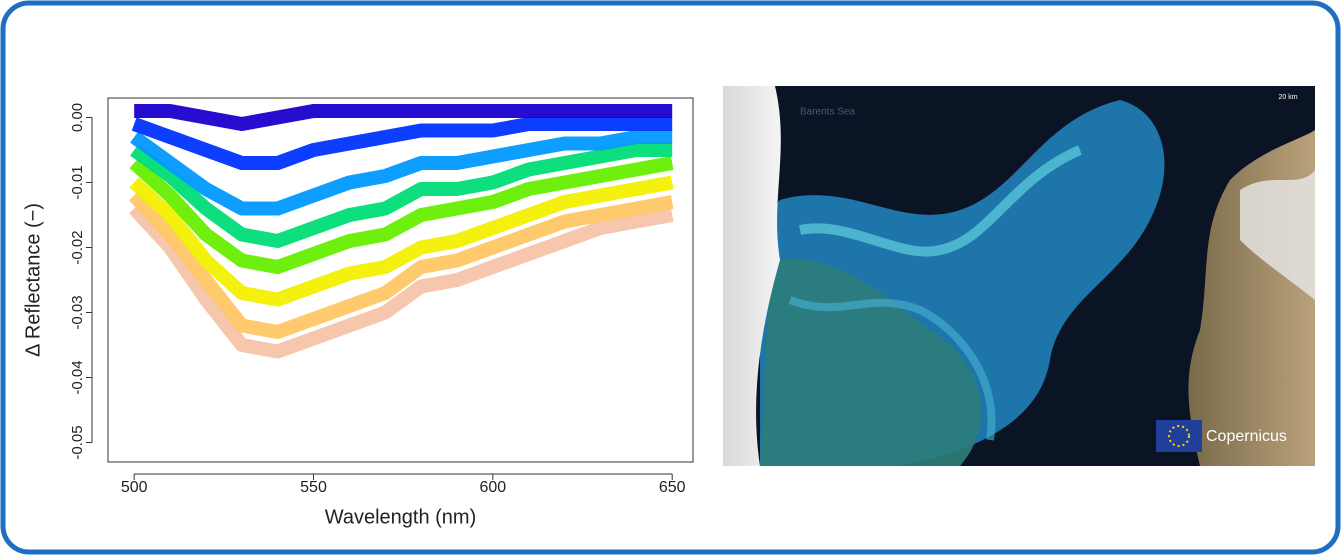  Describe the element at coordinates (134, 487) in the screenshot. I see `x-tick-label: 500` at that location.